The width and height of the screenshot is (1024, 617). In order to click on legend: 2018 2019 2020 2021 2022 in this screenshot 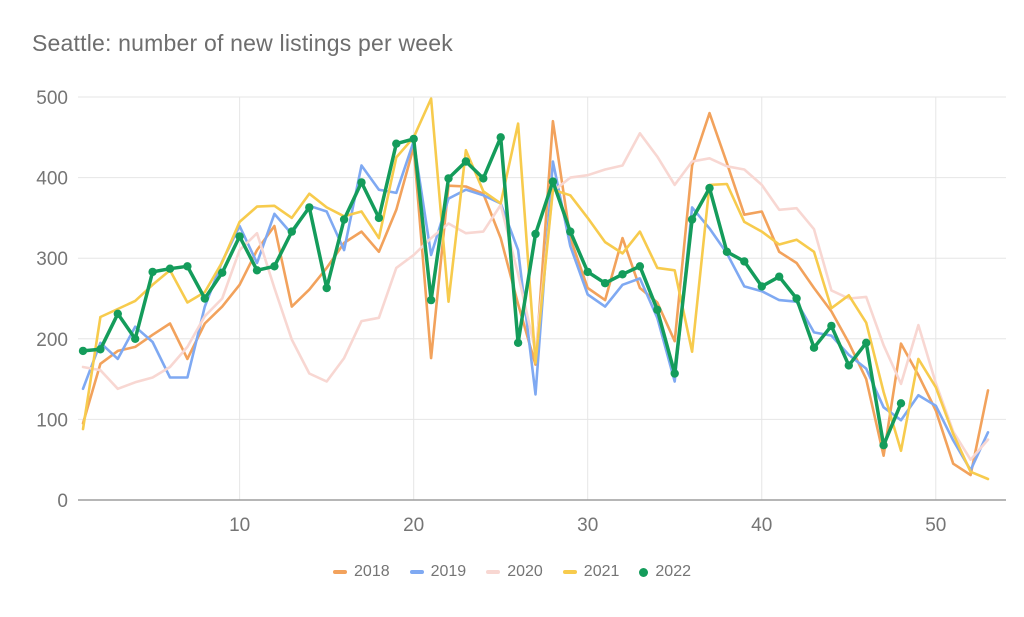, I will do `click(512, 572)`.